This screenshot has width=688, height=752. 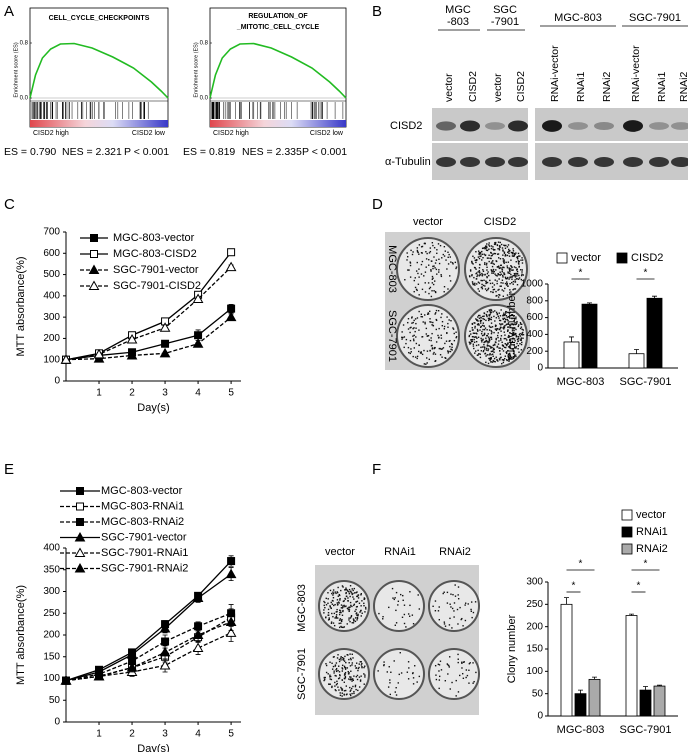 What do you see at coordinates (580, 705) in the screenshot?
I see `bar` at bounding box center [580, 705].